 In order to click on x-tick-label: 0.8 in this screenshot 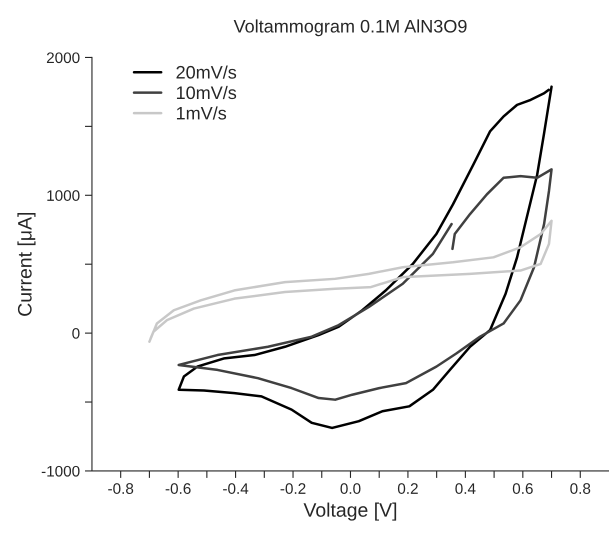, I will do `click(580, 488)`.